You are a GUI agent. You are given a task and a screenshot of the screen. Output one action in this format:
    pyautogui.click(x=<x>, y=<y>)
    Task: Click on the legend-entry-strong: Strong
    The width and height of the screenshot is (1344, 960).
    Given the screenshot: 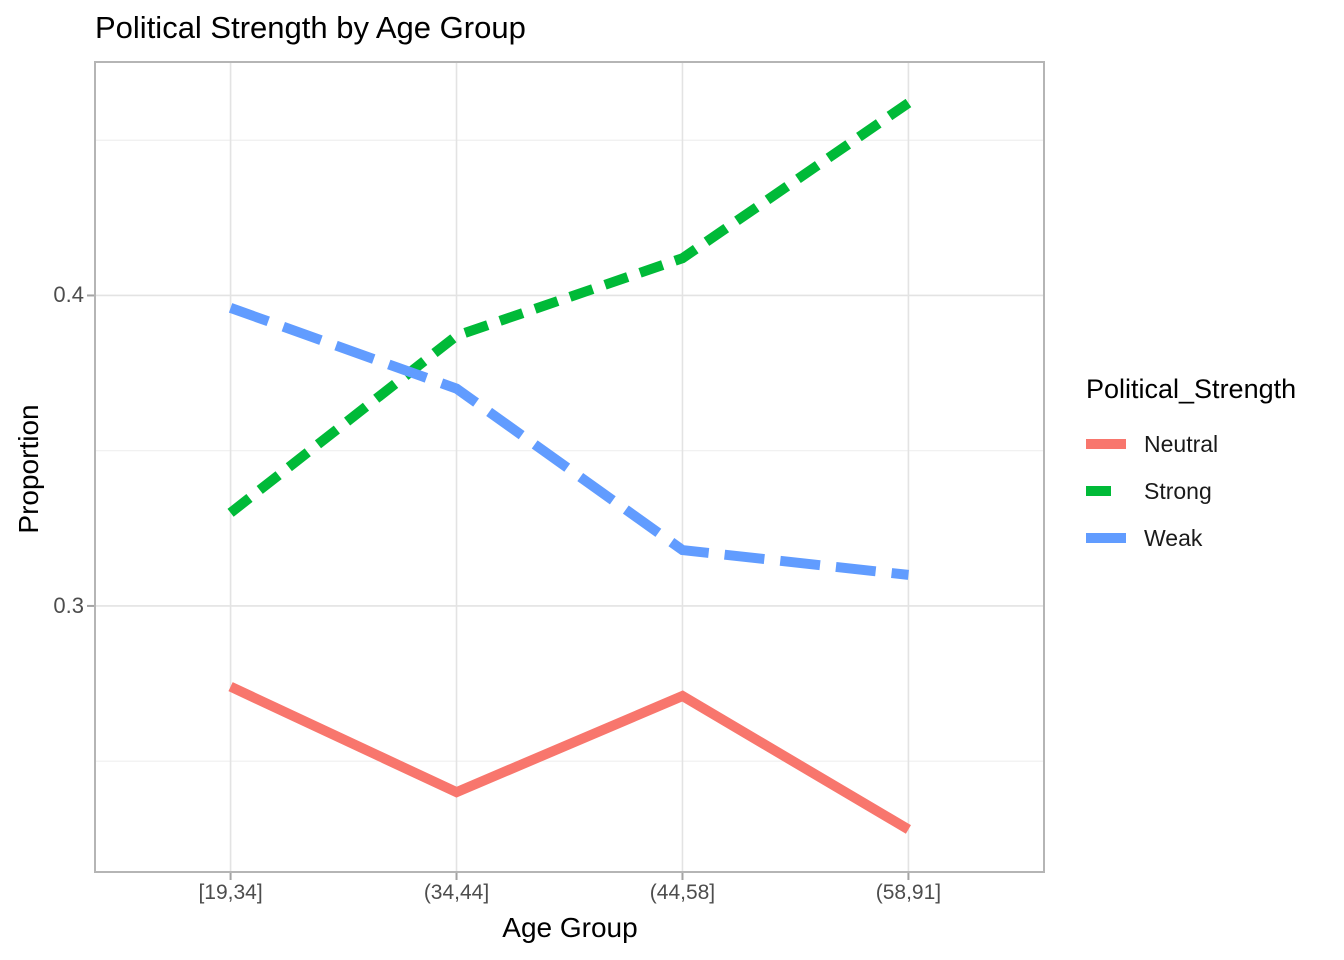 What is the action you would take?
    pyautogui.click(x=1191, y=491)
    